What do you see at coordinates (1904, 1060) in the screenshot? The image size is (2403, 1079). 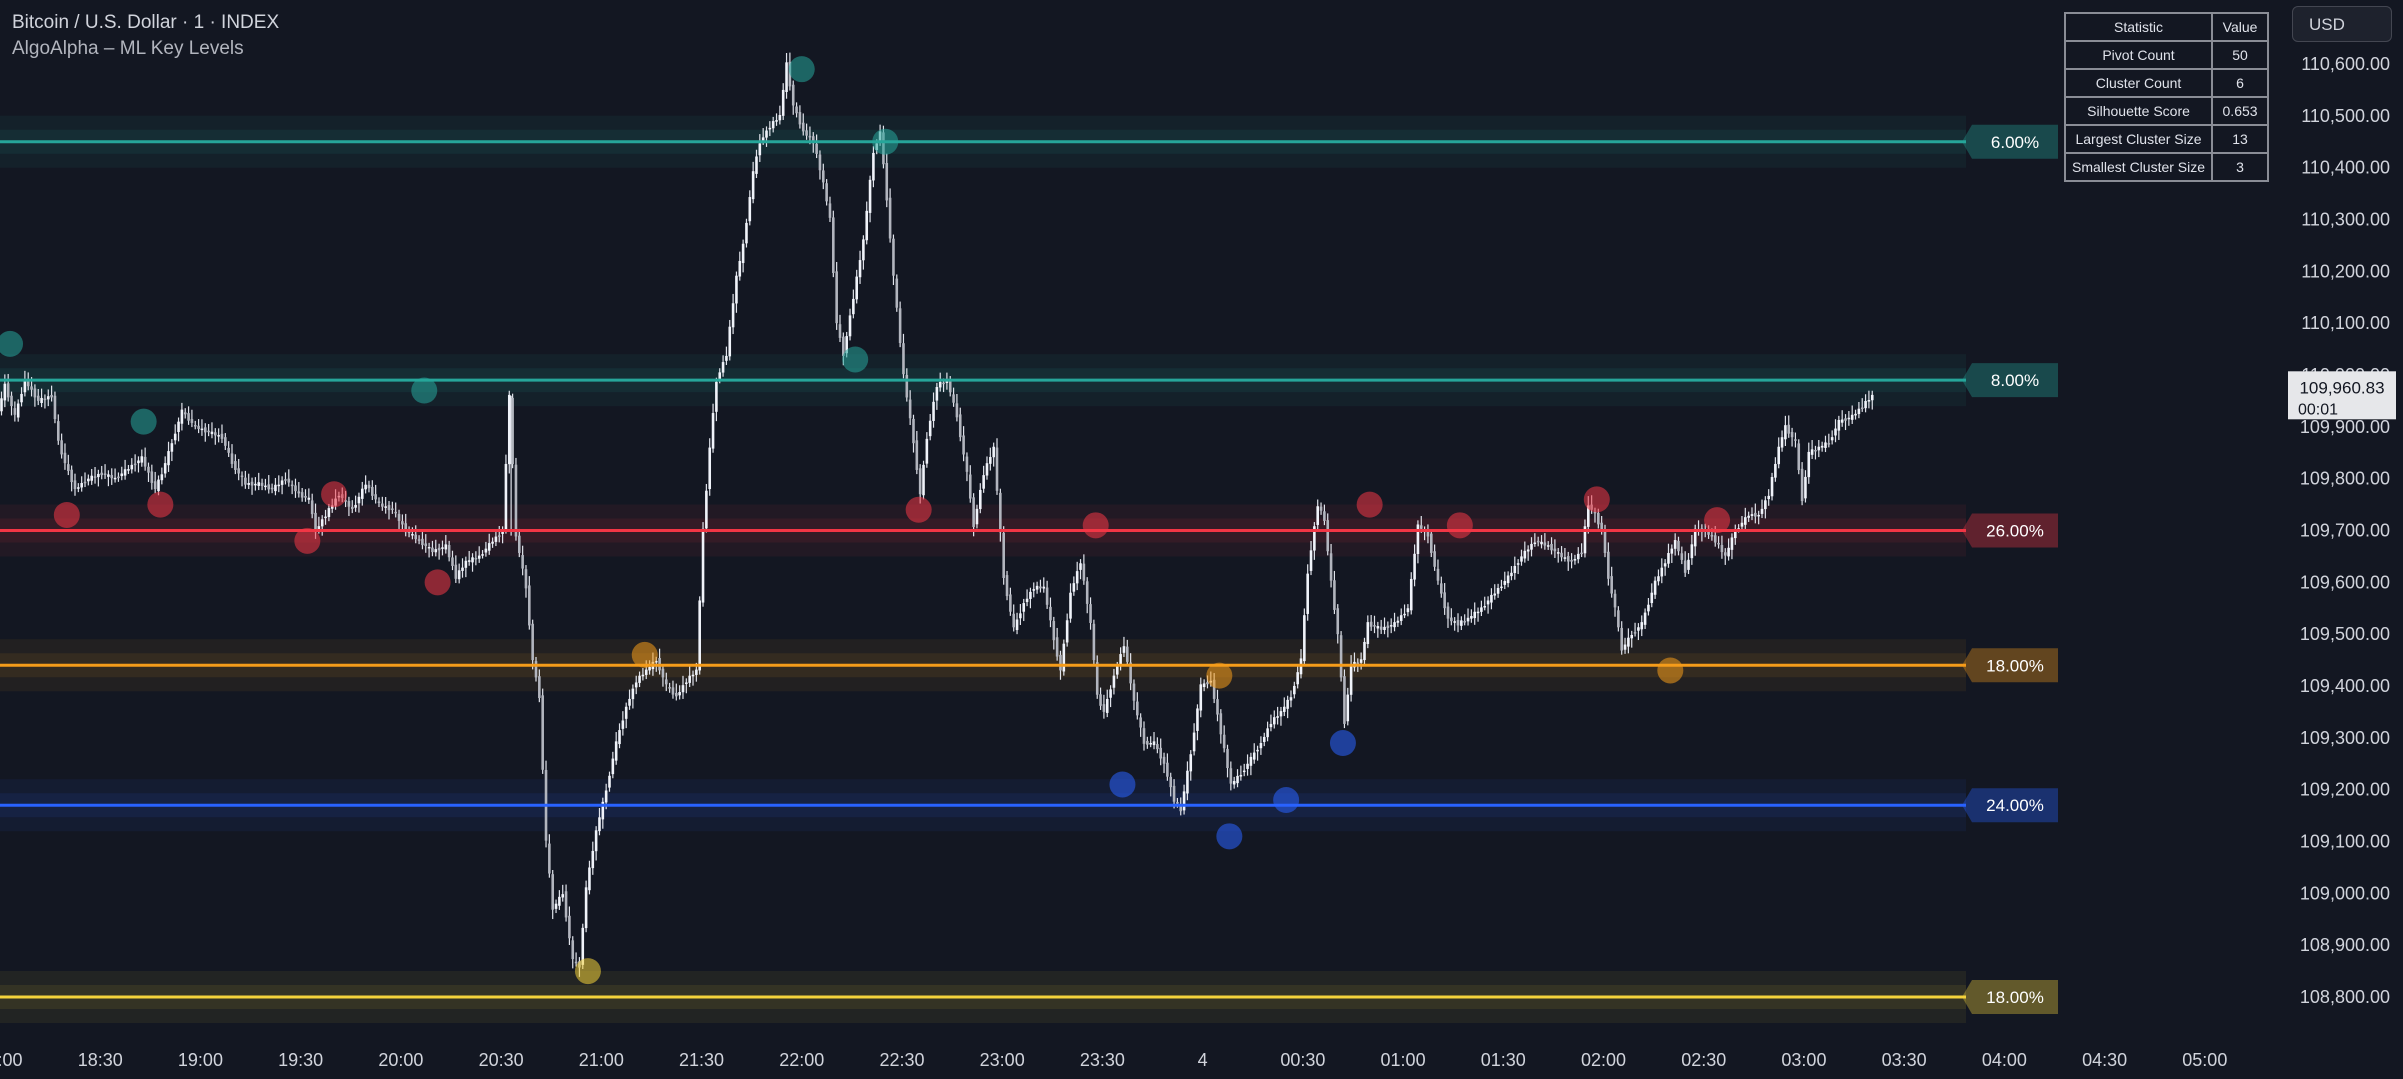 I see `x-tick-label: 03:30` at bounding box center [1904, 1060].